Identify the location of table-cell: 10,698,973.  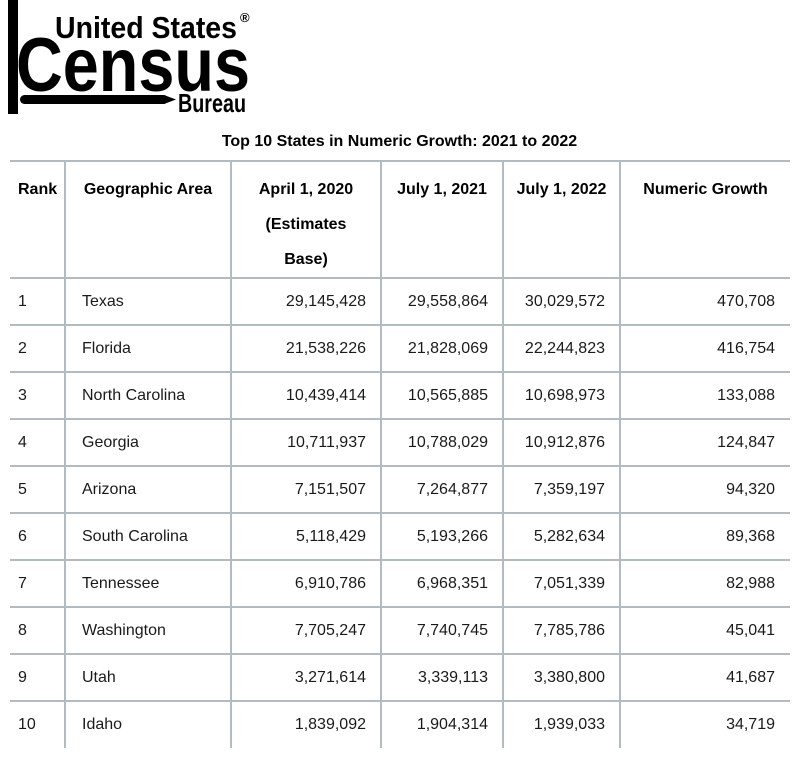
(562, 395).